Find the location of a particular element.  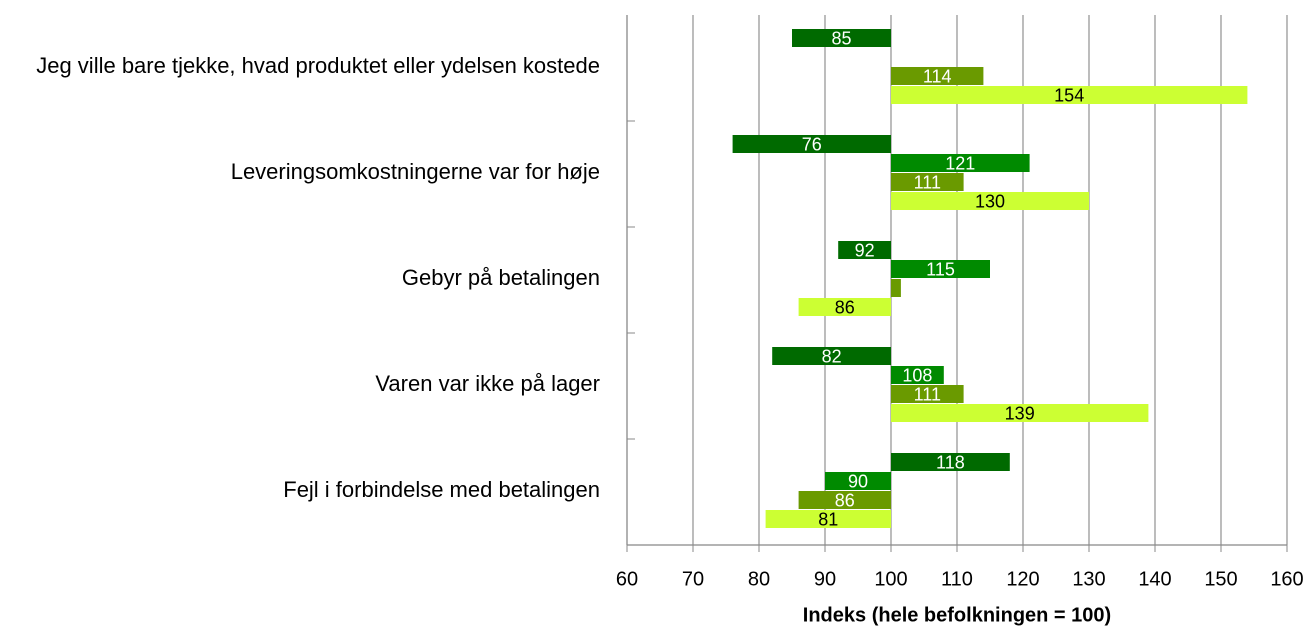

x-axis-title: Indeks (hele befolkningen = 100) is located at coordinates (957, 615).